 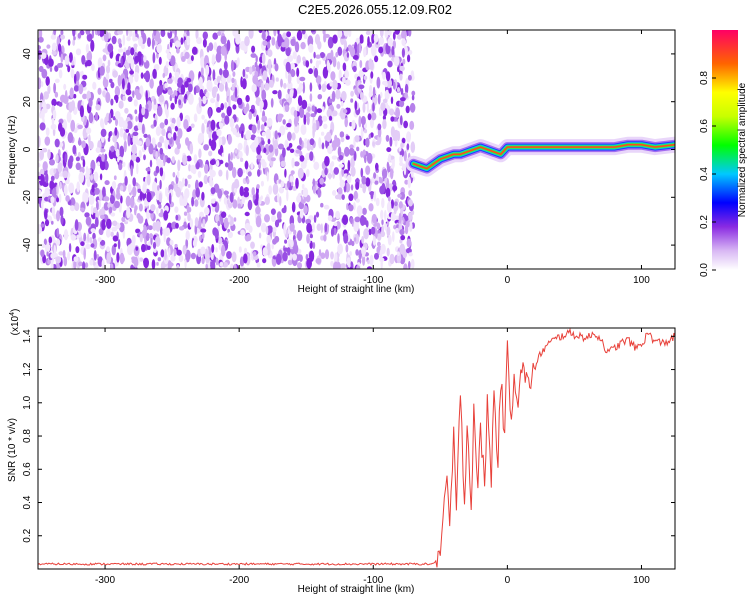 I want to click on bottom-y-axis-label: SNR (10 * v/v), so click(x=12, y=450).